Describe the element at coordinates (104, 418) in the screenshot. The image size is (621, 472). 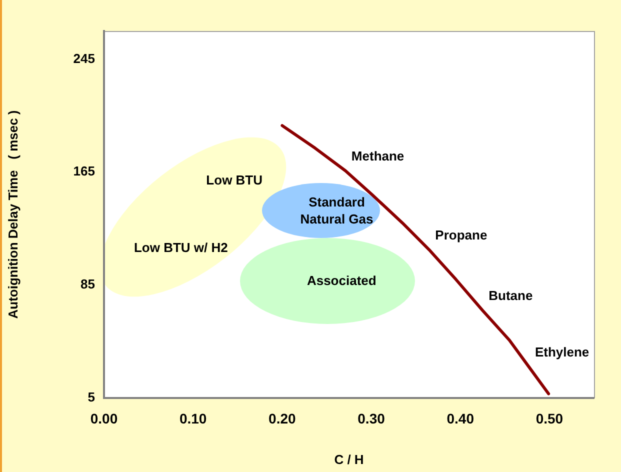
I see `x-tick-label: 0.00` at that location.